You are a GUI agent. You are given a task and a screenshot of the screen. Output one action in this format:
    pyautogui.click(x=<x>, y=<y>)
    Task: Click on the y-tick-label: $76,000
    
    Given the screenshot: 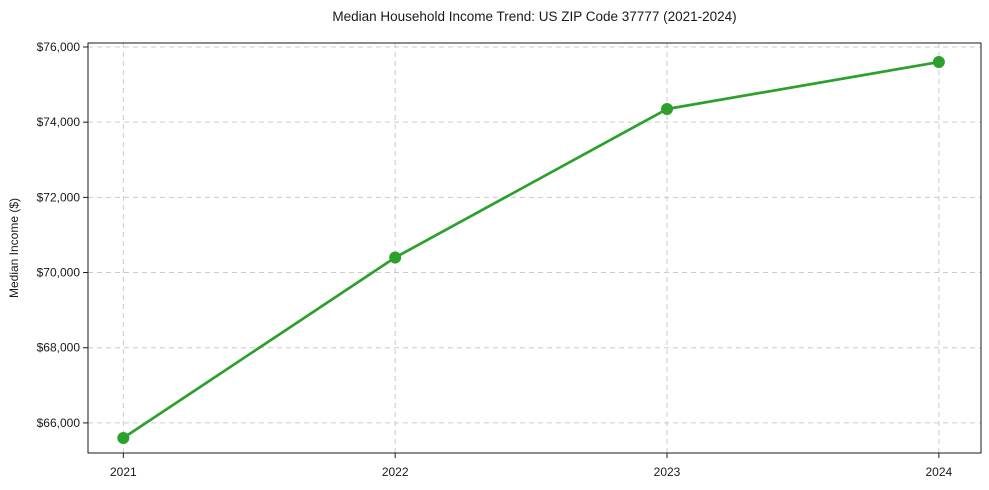 What is the action you would take?
    pyautogui.click(x=59, y=47)
    